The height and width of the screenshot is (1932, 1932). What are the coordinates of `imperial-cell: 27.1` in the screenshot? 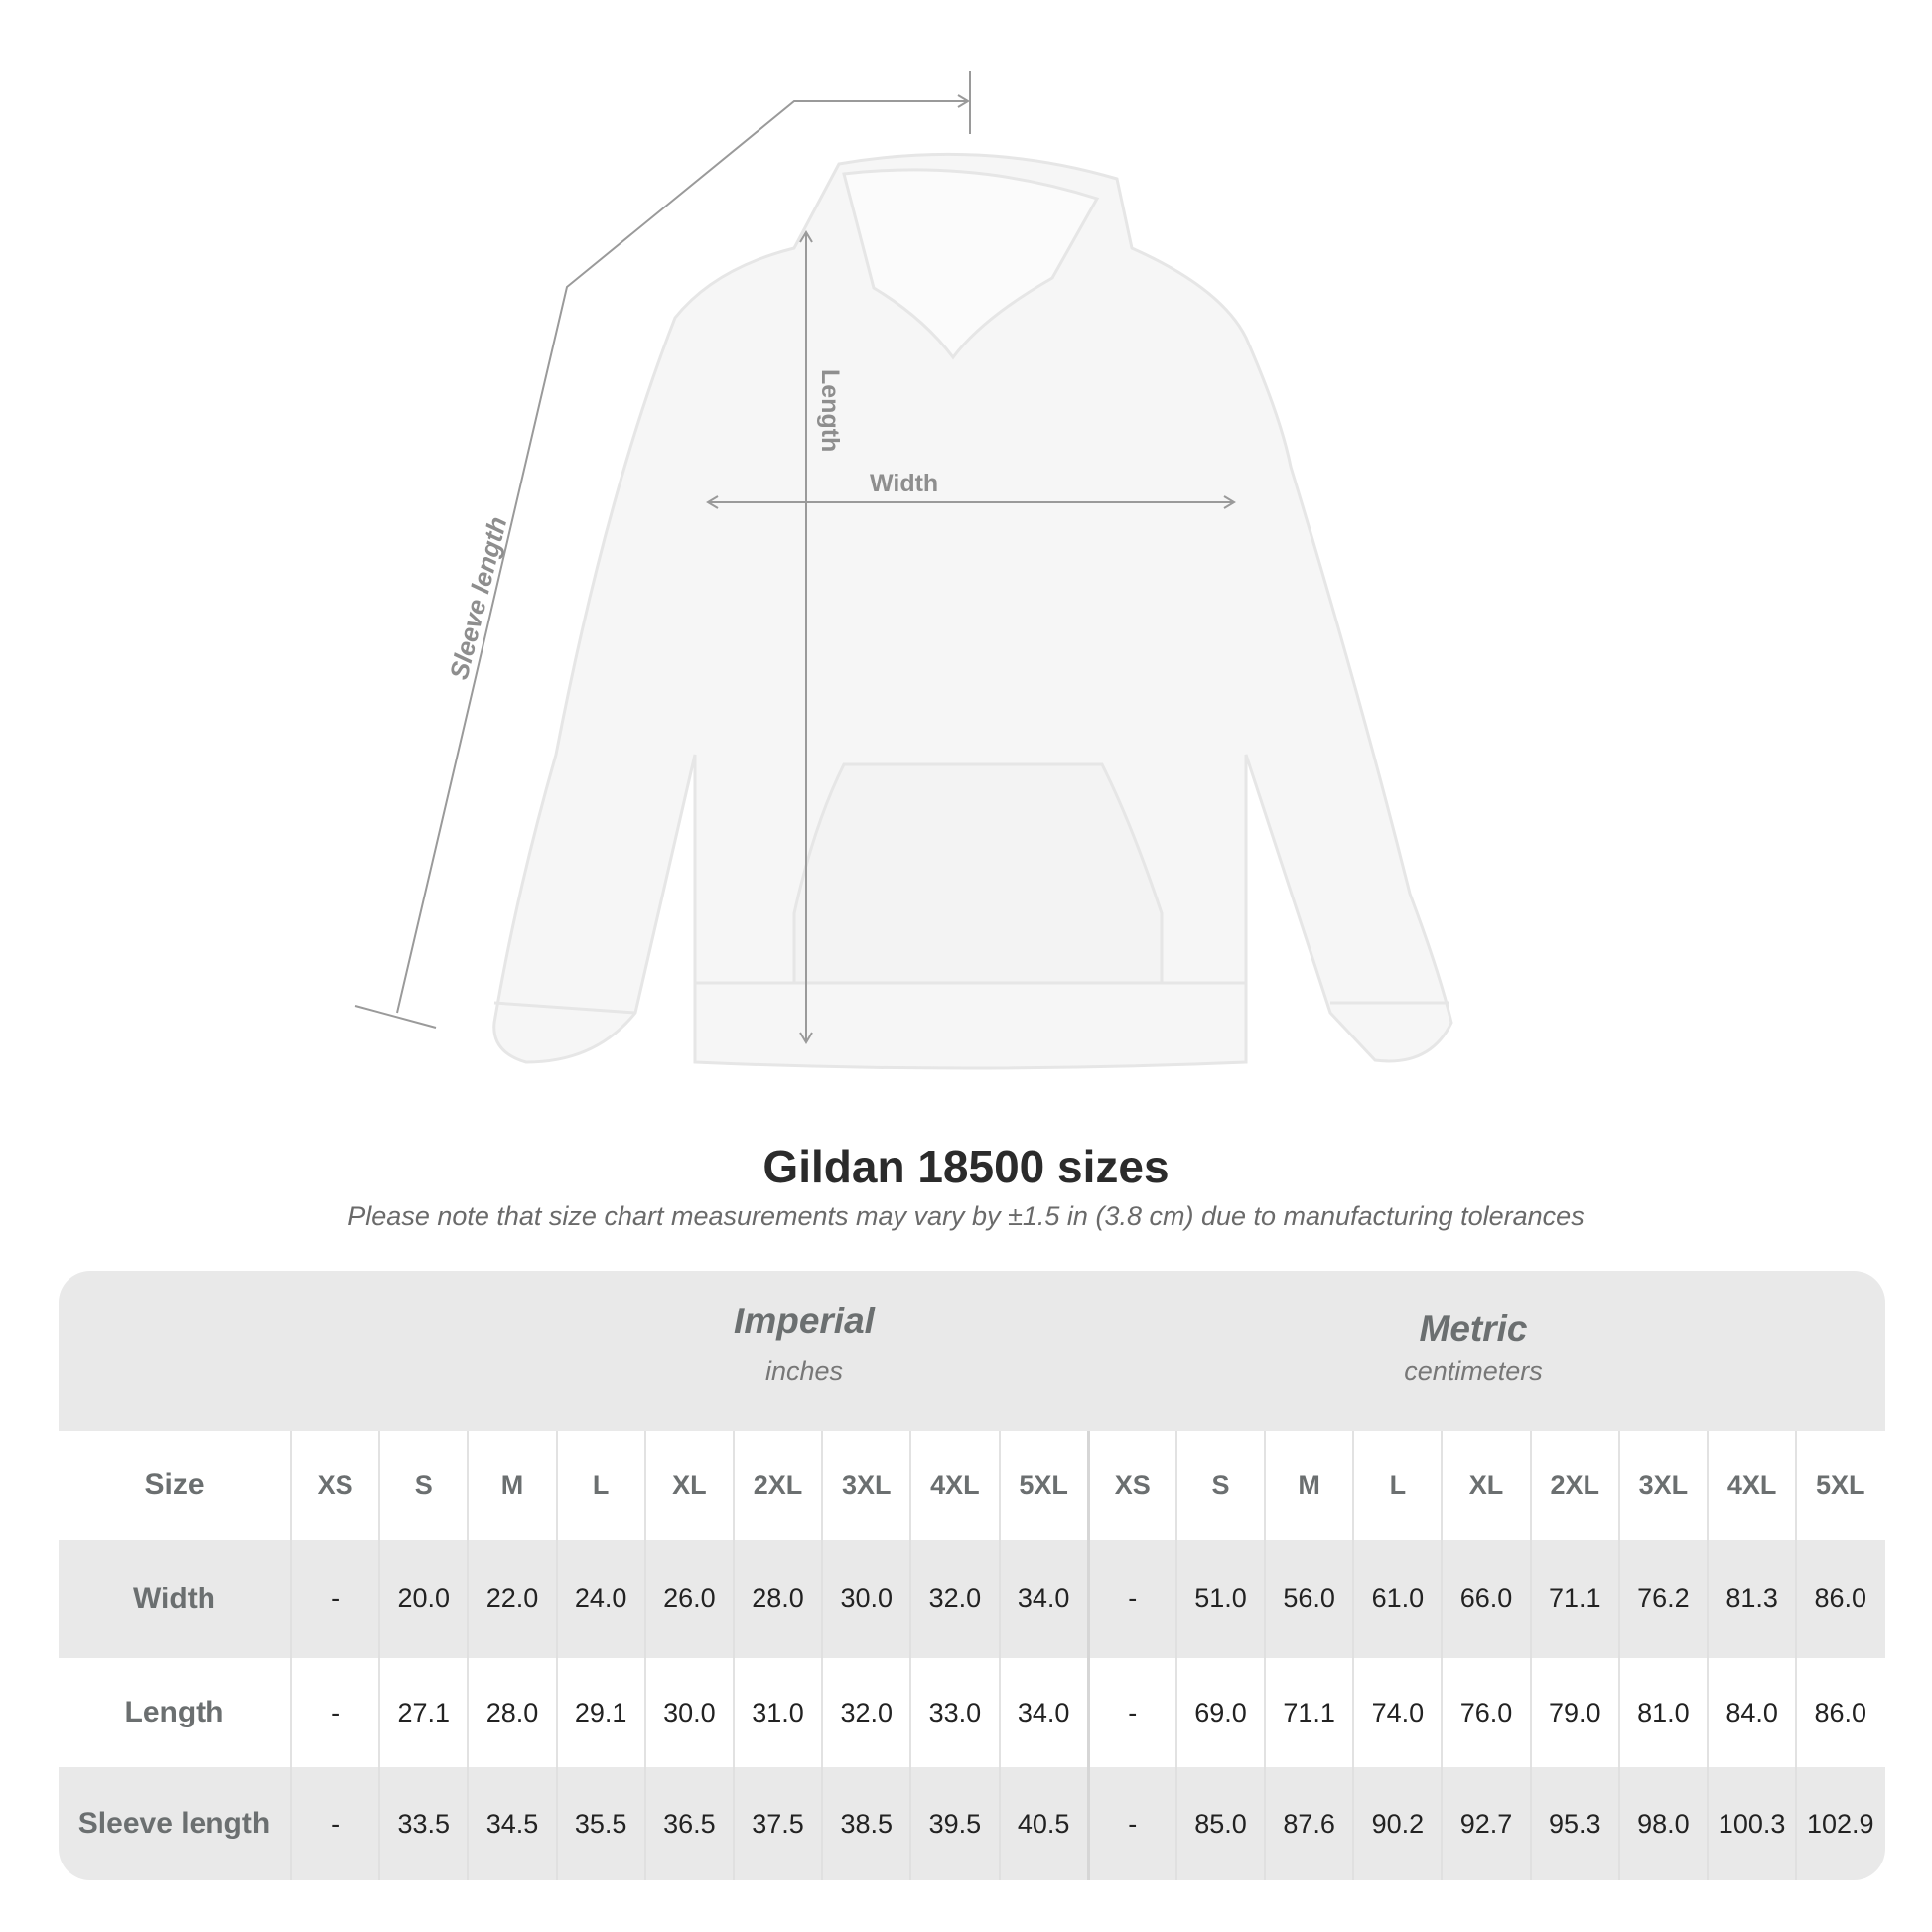 It's located at (423, 1713).